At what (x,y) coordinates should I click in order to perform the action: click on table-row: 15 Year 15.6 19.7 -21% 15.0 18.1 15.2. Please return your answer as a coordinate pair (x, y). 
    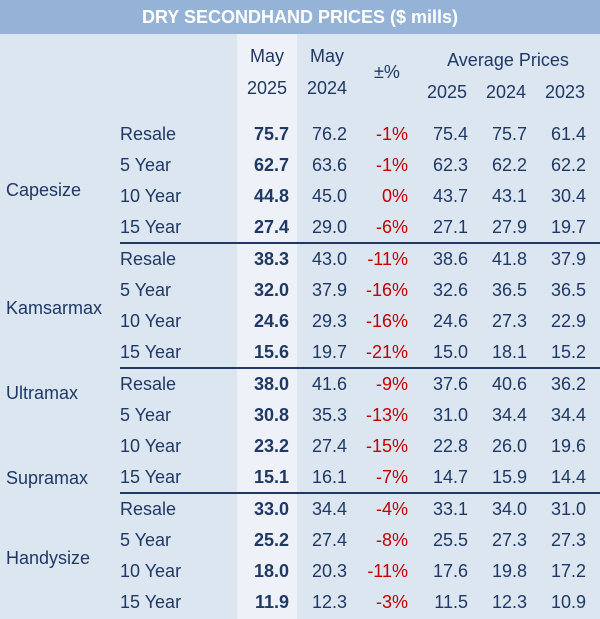
    Looking at the image, I should click on (300, 352).